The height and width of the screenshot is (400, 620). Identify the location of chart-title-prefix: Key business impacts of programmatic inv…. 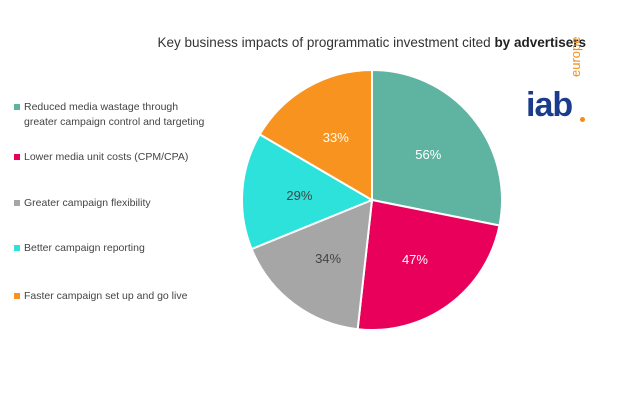
(324, 42).